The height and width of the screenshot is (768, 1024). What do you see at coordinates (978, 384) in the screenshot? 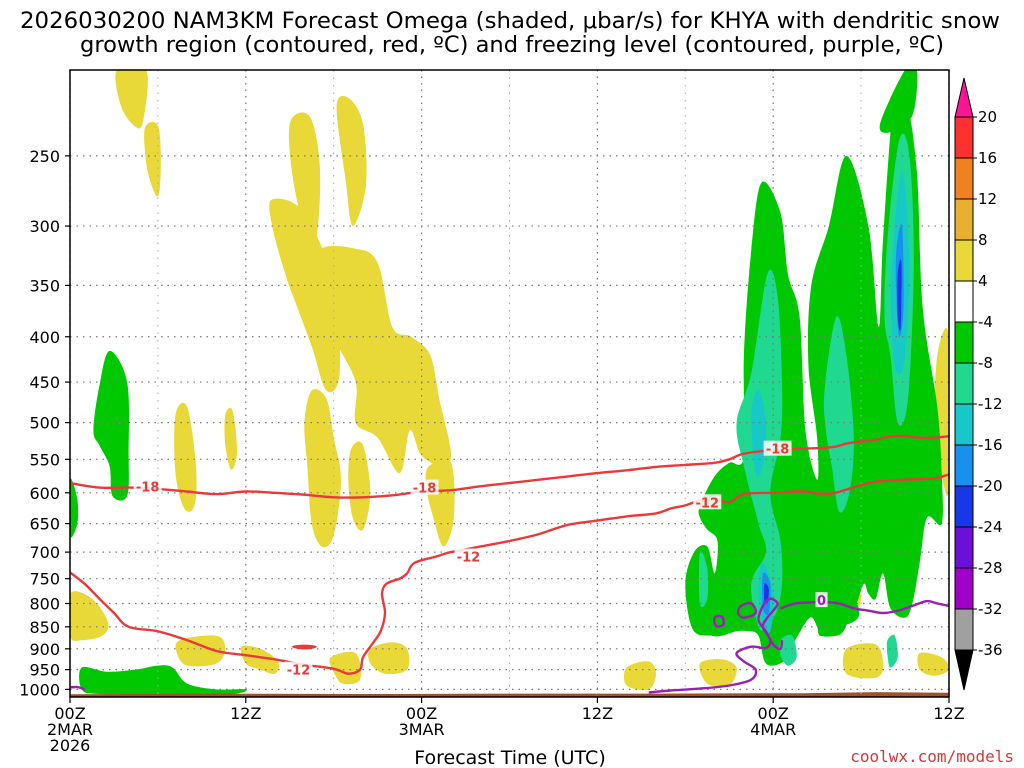
I see `colorbar: 20 16 12 8 4 -4 -8 -12 -16 -20 -24 -28 -32 -36` at bounding box center [978, 384].